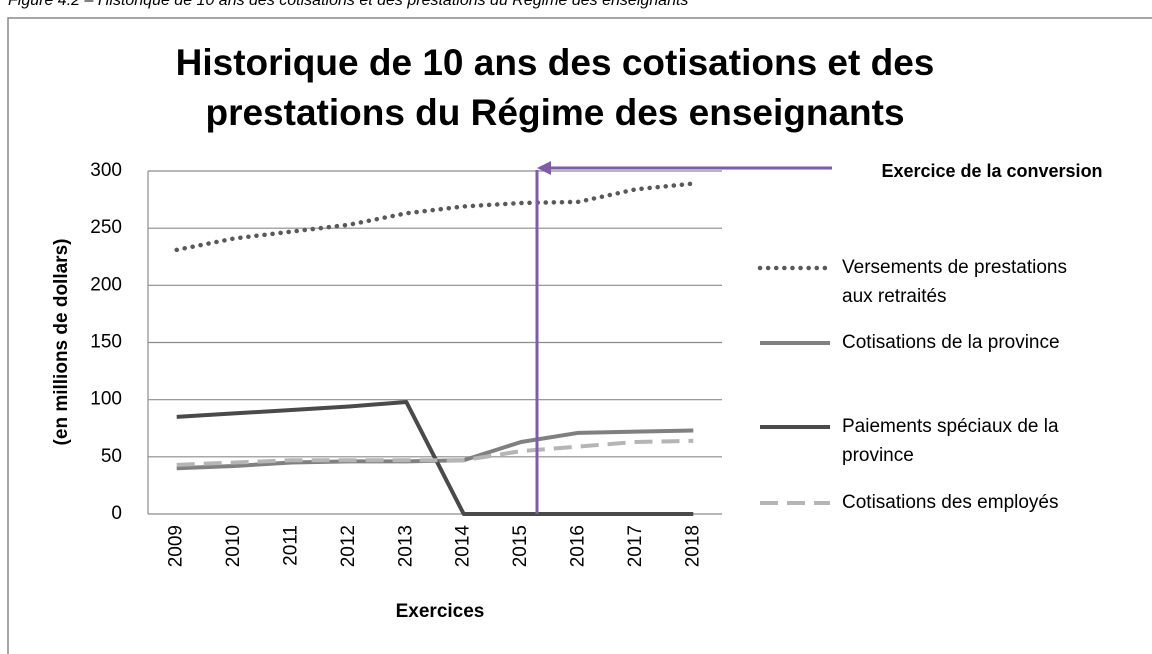 The image size is (1152, 654). What do you see at coordinates (106, 342) in the screenshot?
I see `y-tick-label: 150` at bounding box center [106, 342].